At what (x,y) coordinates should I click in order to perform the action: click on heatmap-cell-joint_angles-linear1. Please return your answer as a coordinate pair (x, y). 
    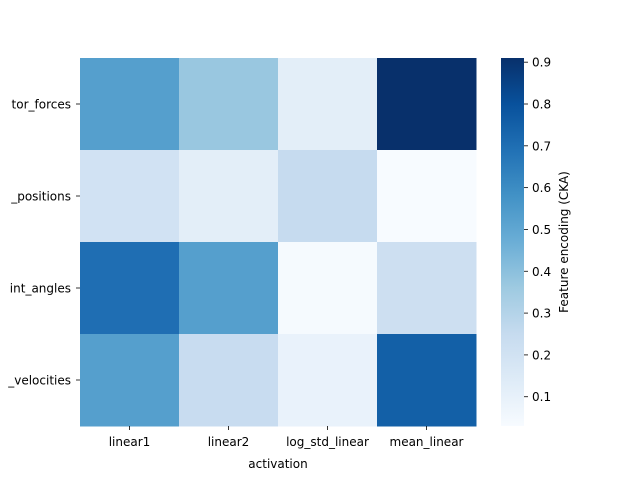
    Looking at the image, I should click on (130, 288).